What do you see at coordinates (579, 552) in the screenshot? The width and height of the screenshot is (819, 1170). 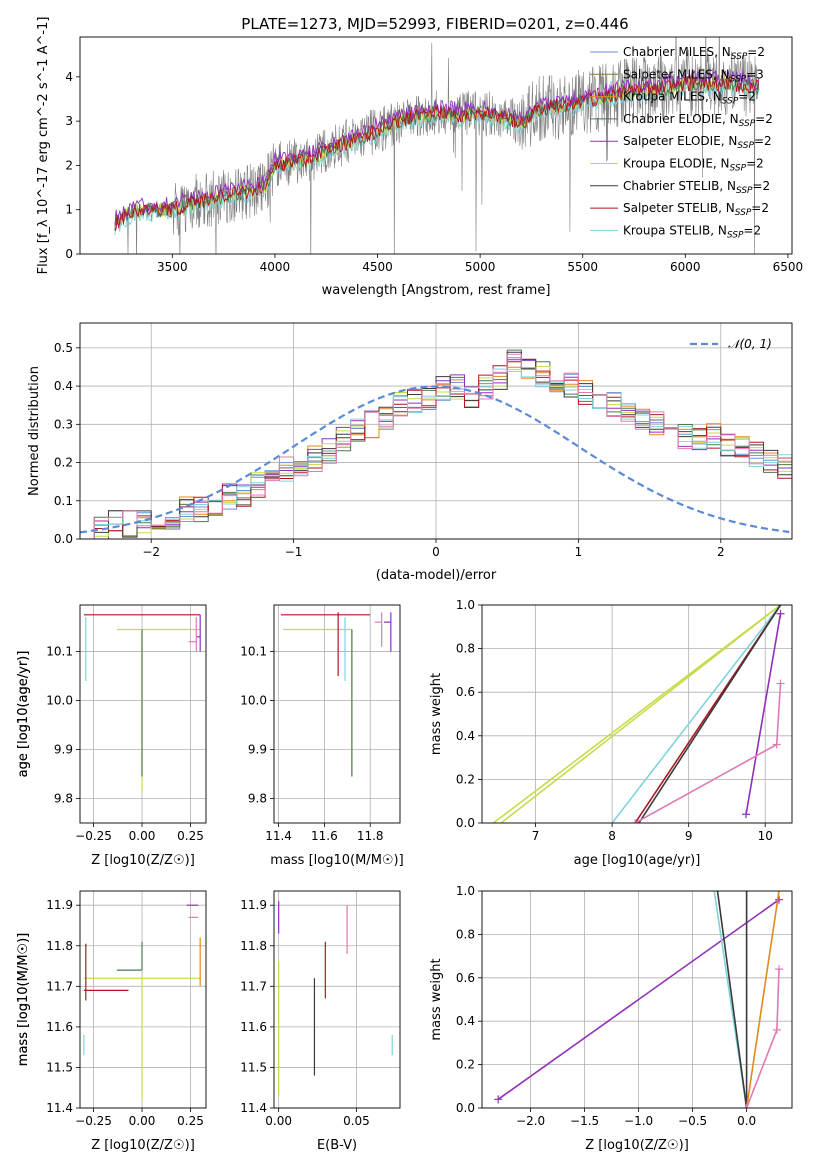 I see `x-tick-label: 1` at bounding box center [579, 552].